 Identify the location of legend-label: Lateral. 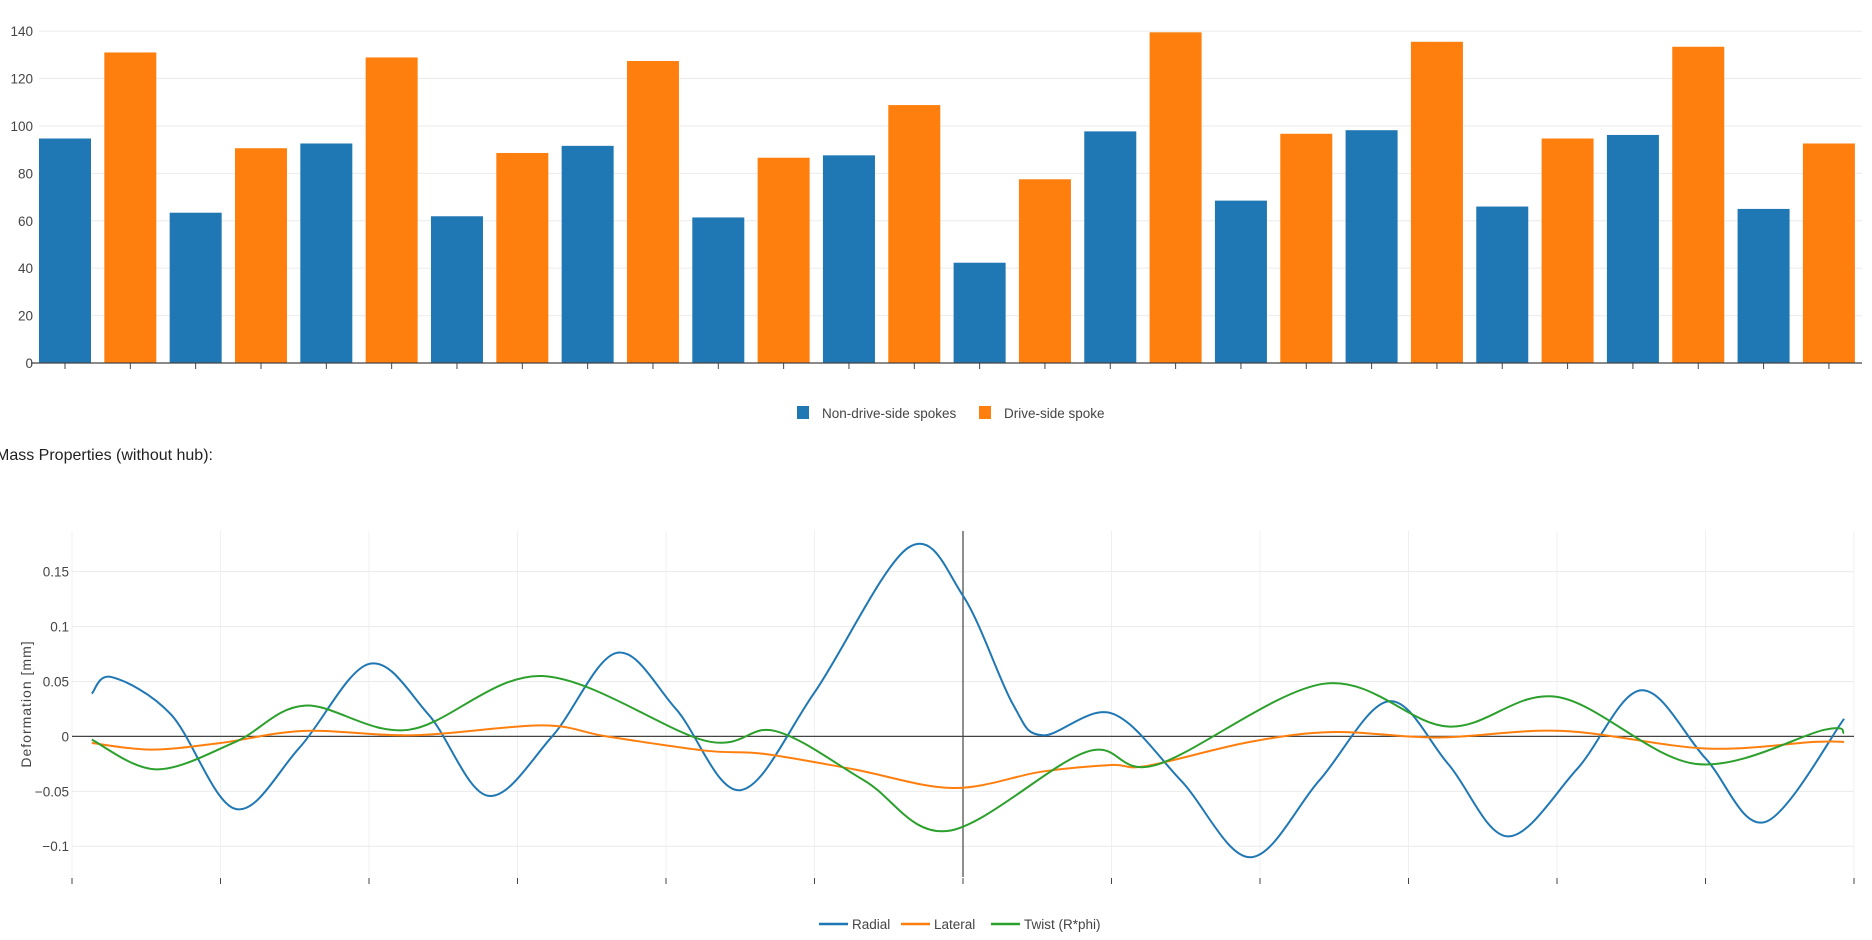
(954, 924).